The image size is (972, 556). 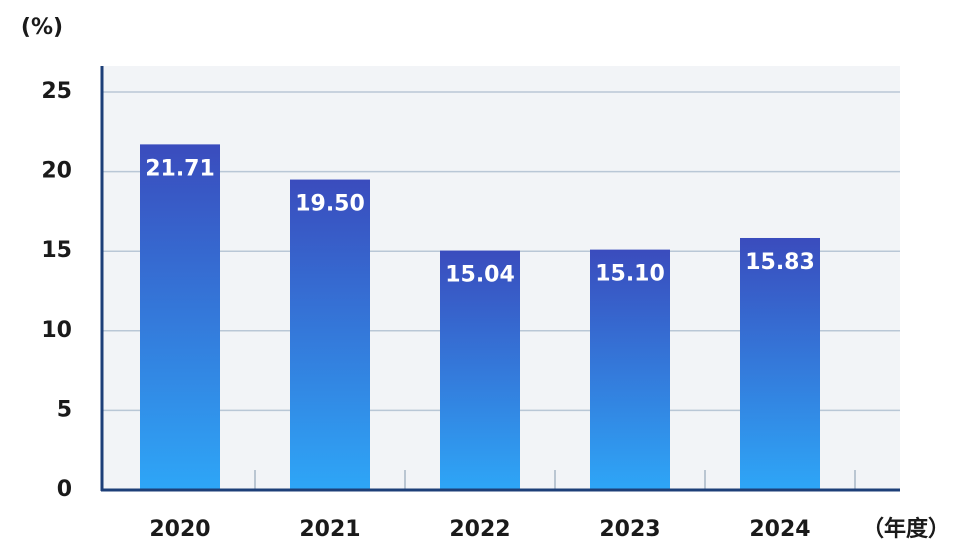 What do you see at coordinates (330, 204) in the screenshot?
I see `data-label: 19.50` at bounding box center [330, 204].